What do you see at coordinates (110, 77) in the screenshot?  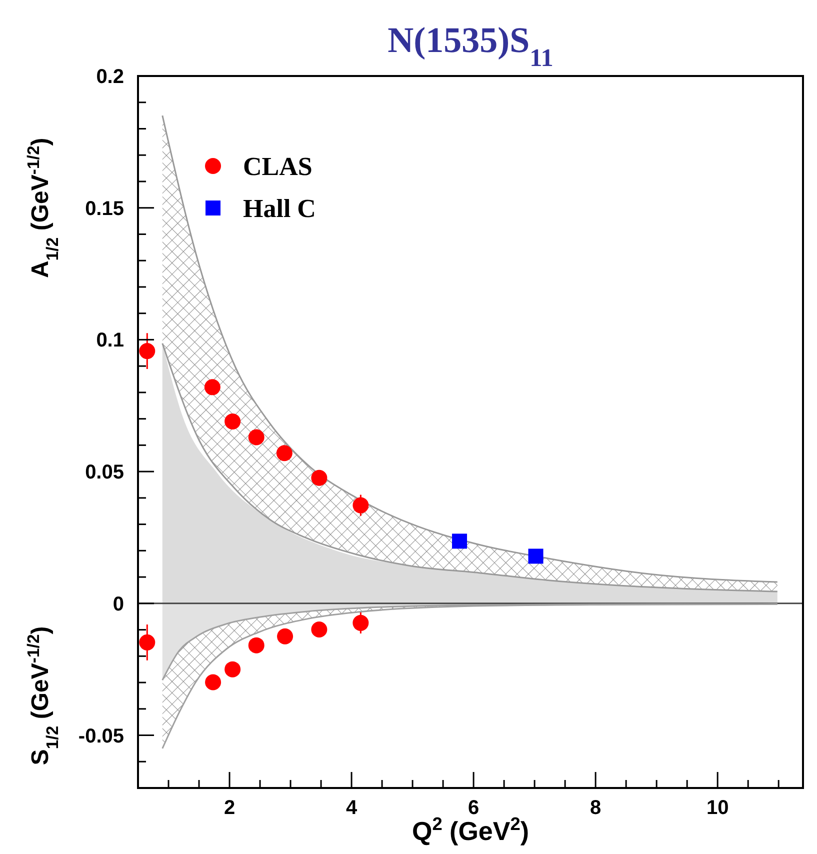 I see `y-tick-label: 0.2` at bounding box center [110, 77].